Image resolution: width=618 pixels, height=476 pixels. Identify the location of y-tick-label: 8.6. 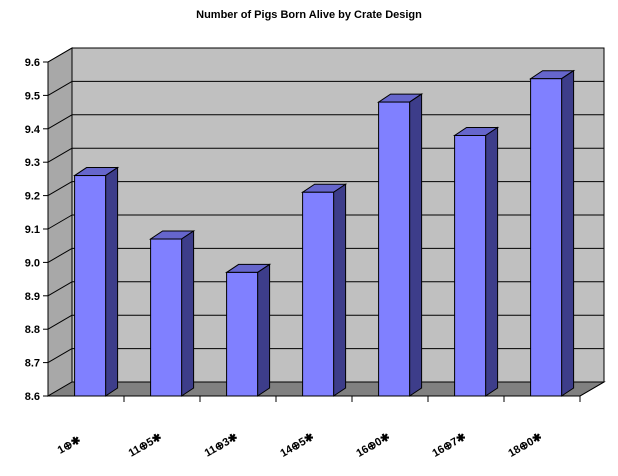
(32, 397).